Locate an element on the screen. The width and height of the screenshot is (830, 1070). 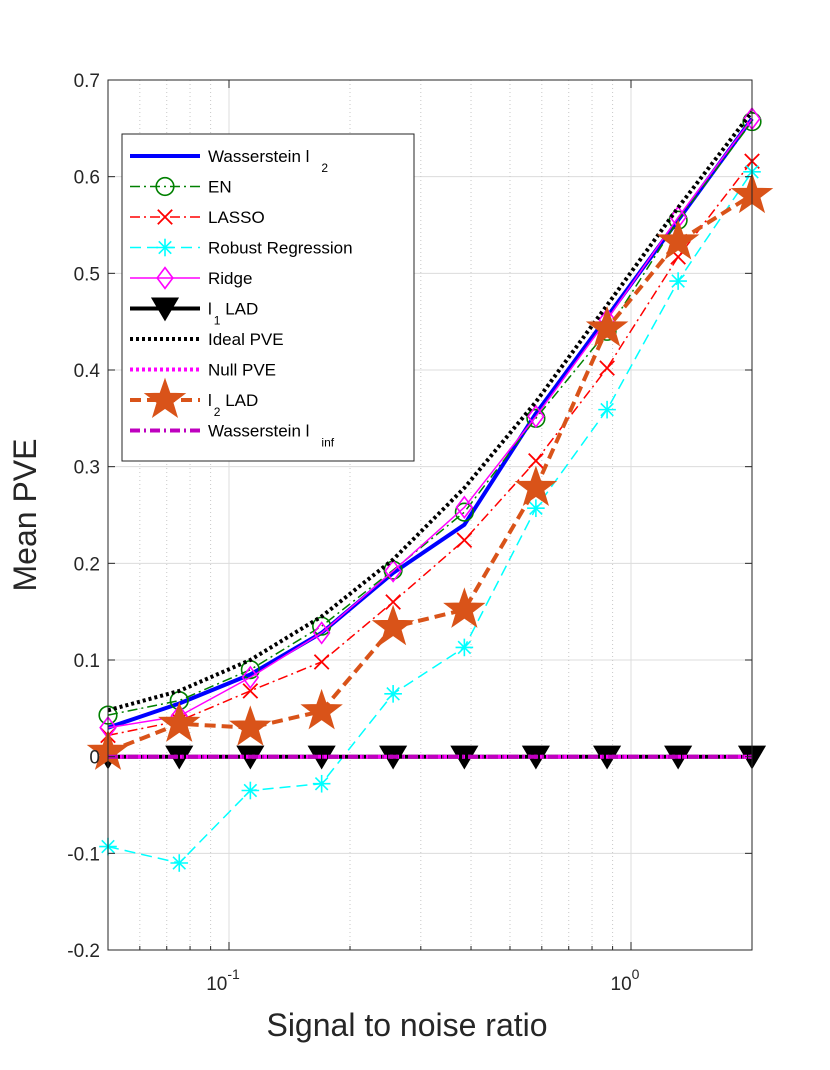
y-tick-label: -0.2 is located at coordinates (83, 951).